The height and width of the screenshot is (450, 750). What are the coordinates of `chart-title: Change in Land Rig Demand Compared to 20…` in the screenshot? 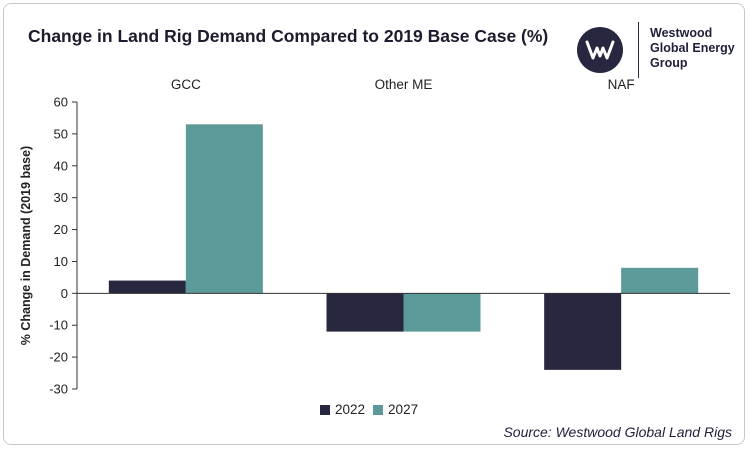 It's located at (288, 36).